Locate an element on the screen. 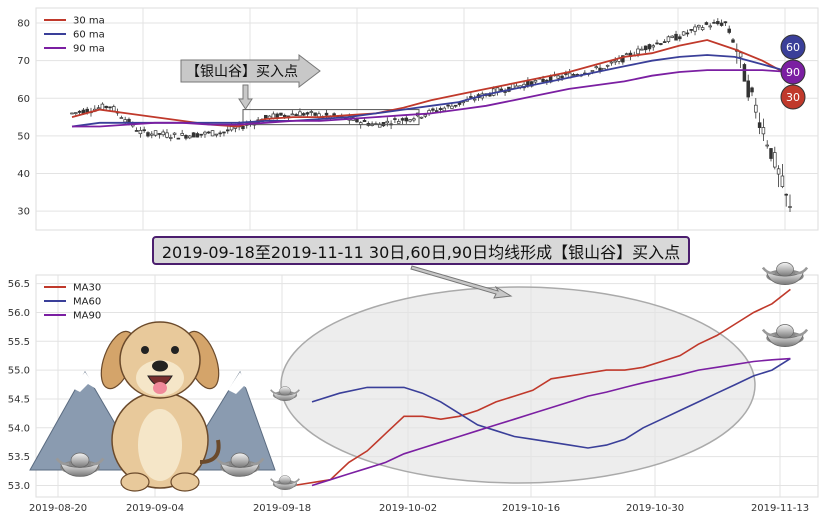  top-legend-label-2: 90 ma is located at coordinates (89, 49).